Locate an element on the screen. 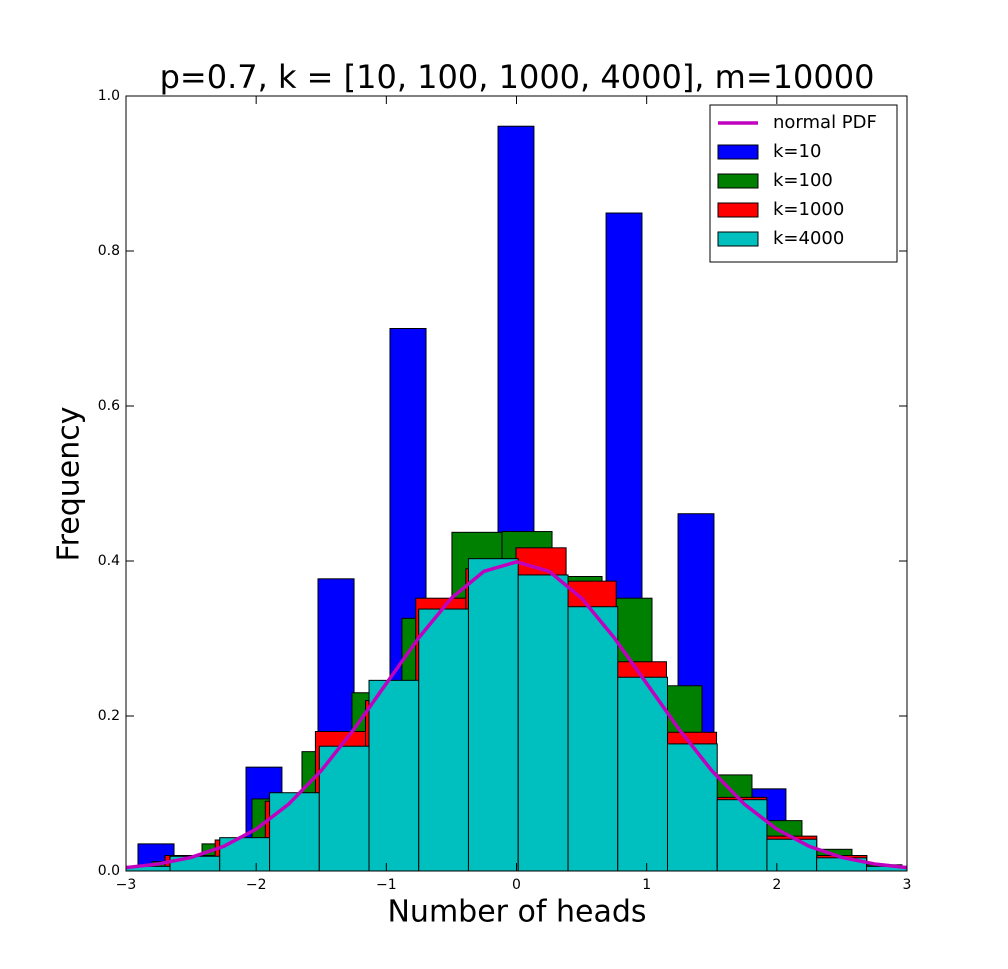  x-tick-label: 1 is located at coordinates (646, 885).